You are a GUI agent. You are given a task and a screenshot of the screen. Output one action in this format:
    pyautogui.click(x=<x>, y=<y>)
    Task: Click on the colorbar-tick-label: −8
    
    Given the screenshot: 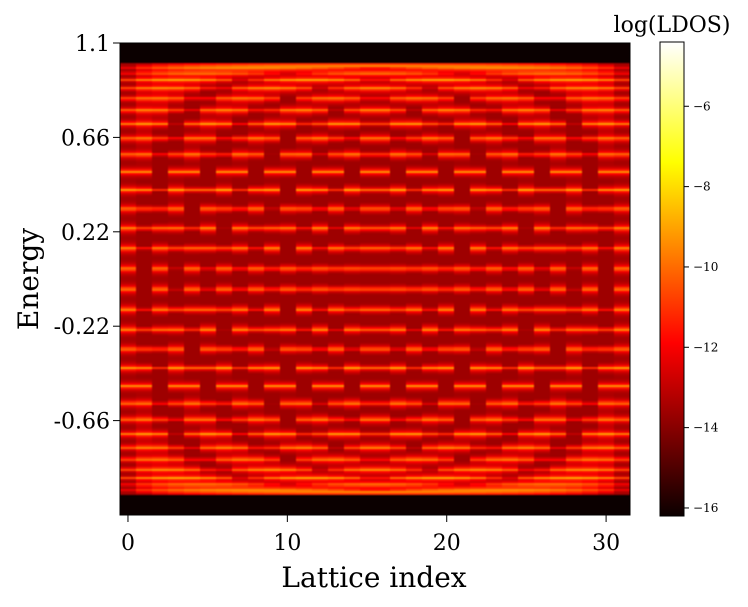 What is the action you would take?
    pyautogui.click(x=702, y=187)
    